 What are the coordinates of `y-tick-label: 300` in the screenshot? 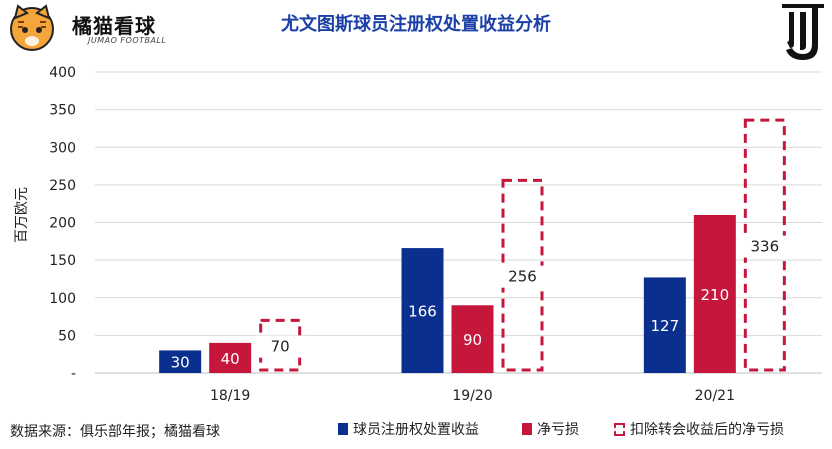 It's located at (62, 148).